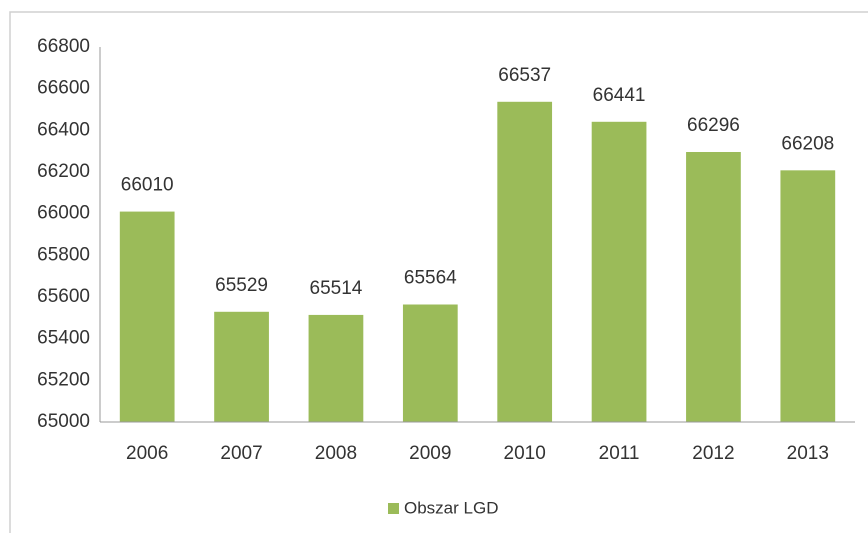 This screenshot has width=868, height=533. Describe the element at coordinates (430, 278) in the screenshot. I see `data-label: 65564` at that location.